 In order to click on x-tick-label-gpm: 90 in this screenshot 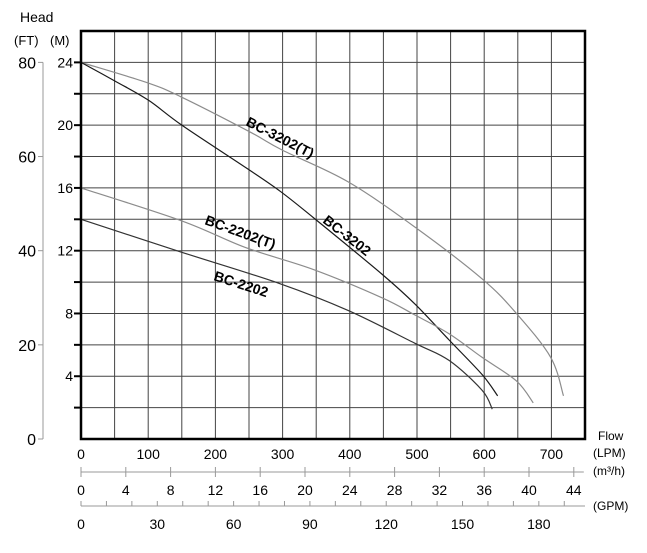, I will do `click(310, 524)`.